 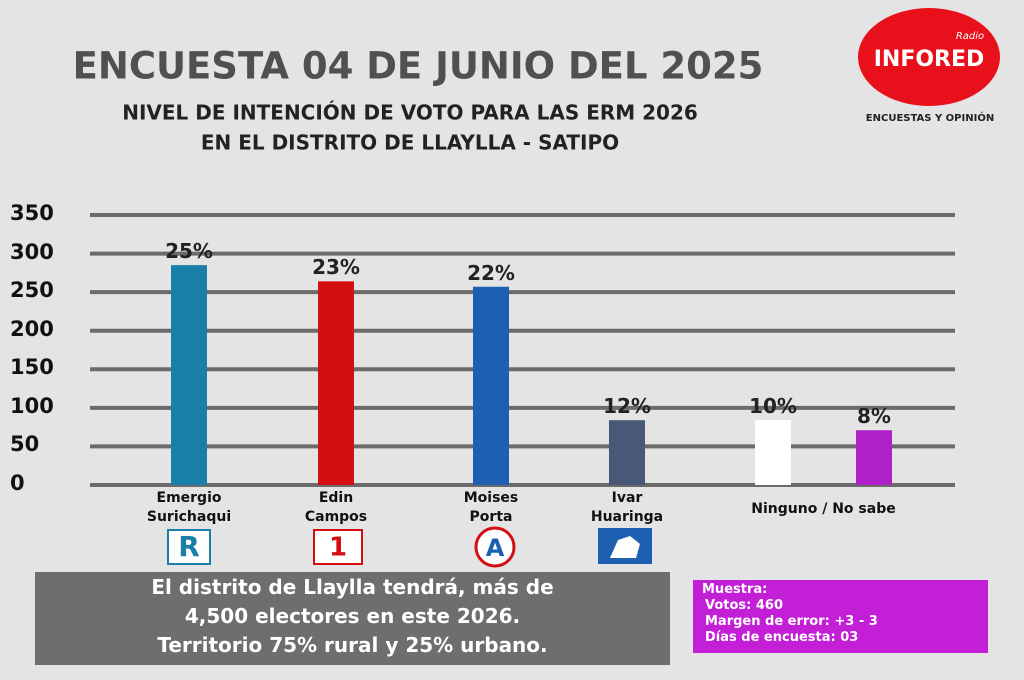 What do you see at coordinates (25, 444) in the screenshot?
I see `y-tick-label: 50` at bounding box center [25, 444].